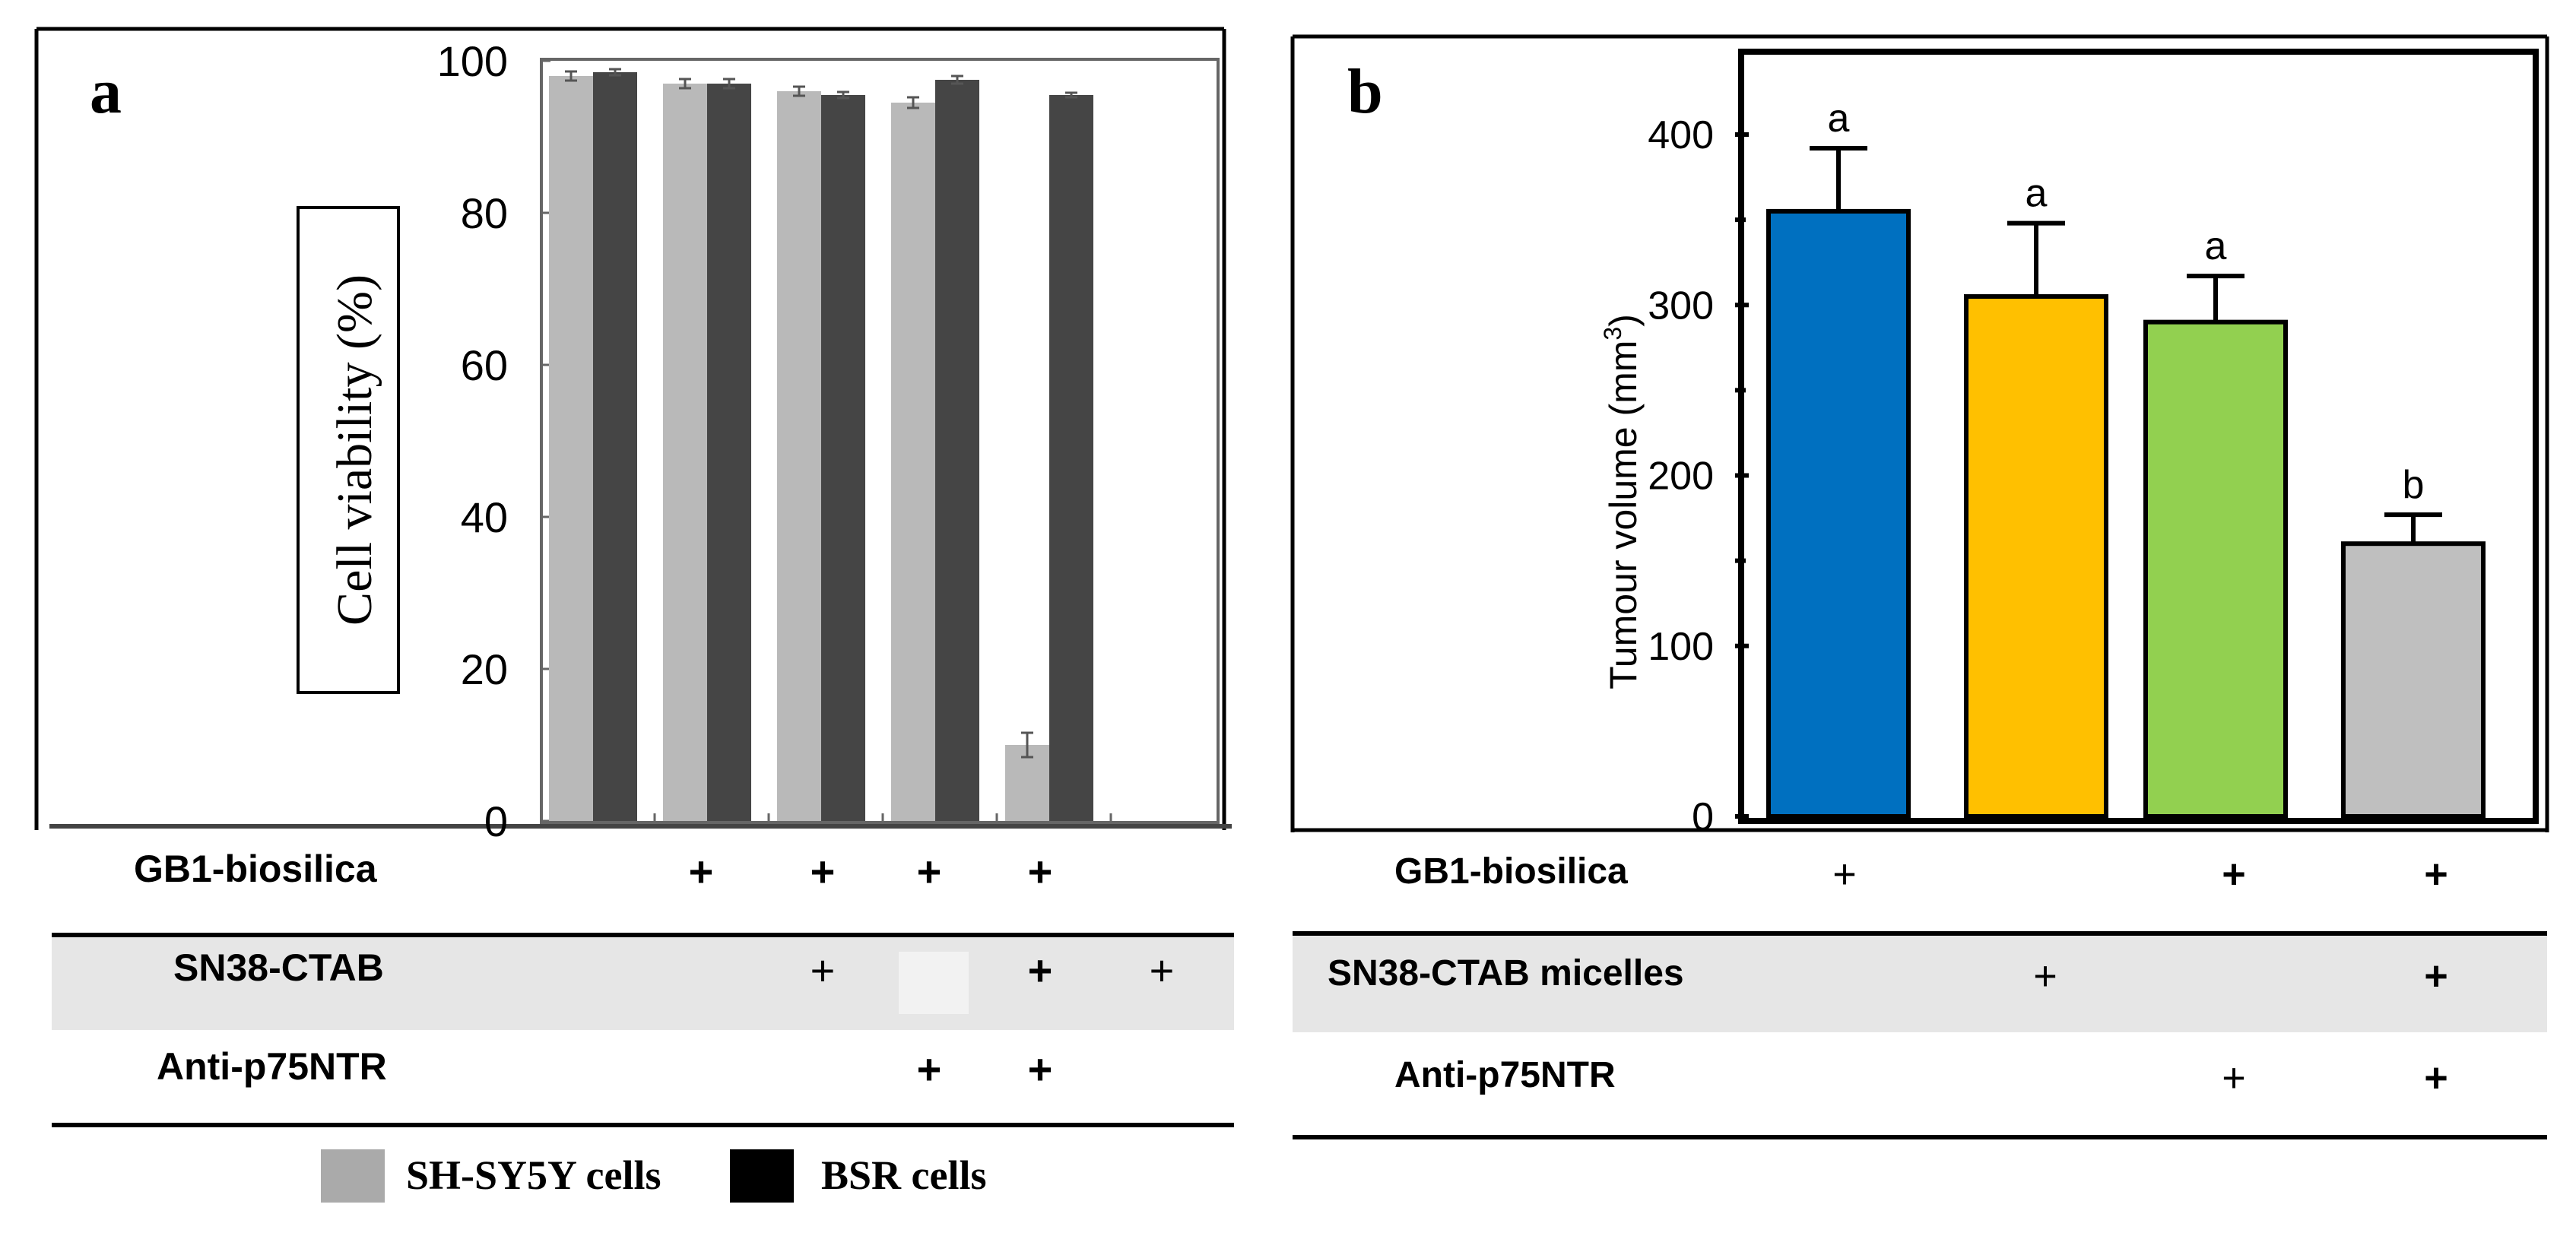 Image resolution: width=2576 pixels, height=1236 pixels. Describe the element at coordinates (934, 983) in the screenshot. I see `panel-a-table-gap` at that location.